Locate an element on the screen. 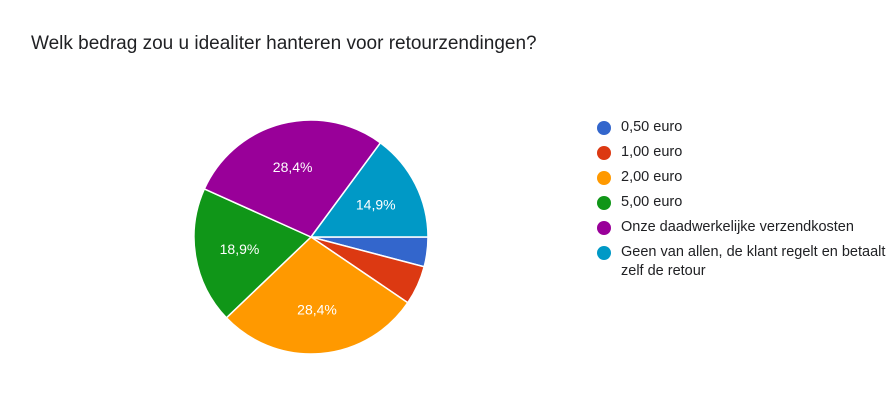 This screenshot has width=894, height=405. slice-value-label: 14,9% is located at coordinates (376, 204).